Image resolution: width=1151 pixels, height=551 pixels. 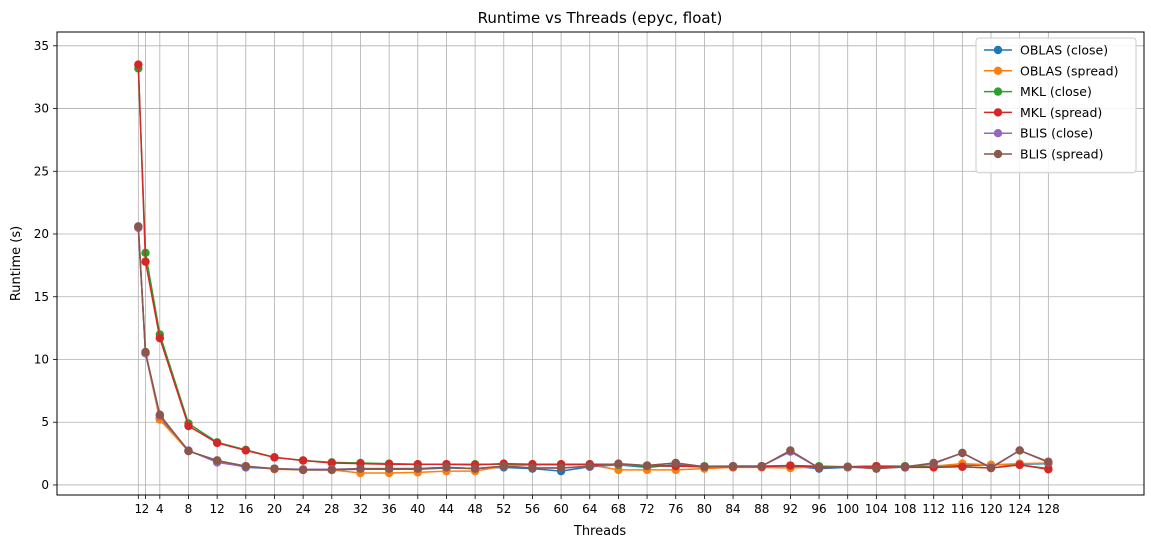 What do you see at coordinates (503, 509) in the screenshot?
I see `x-tick-label: 52` at bounding box center [503, 509].